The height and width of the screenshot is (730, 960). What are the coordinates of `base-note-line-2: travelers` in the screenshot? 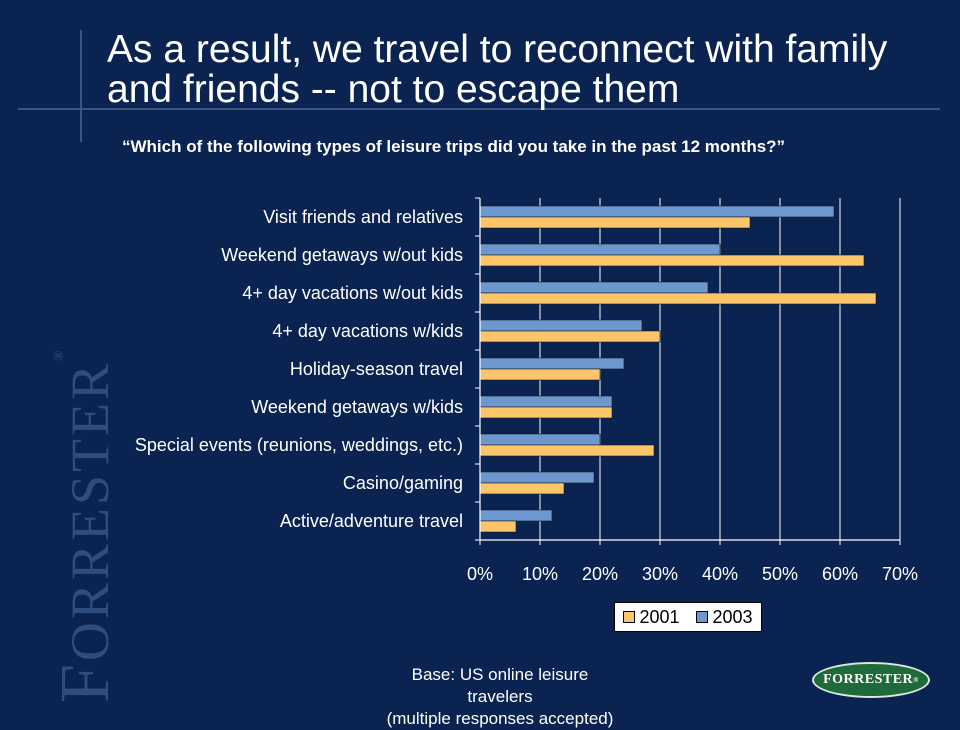 It's located at (500, 696).